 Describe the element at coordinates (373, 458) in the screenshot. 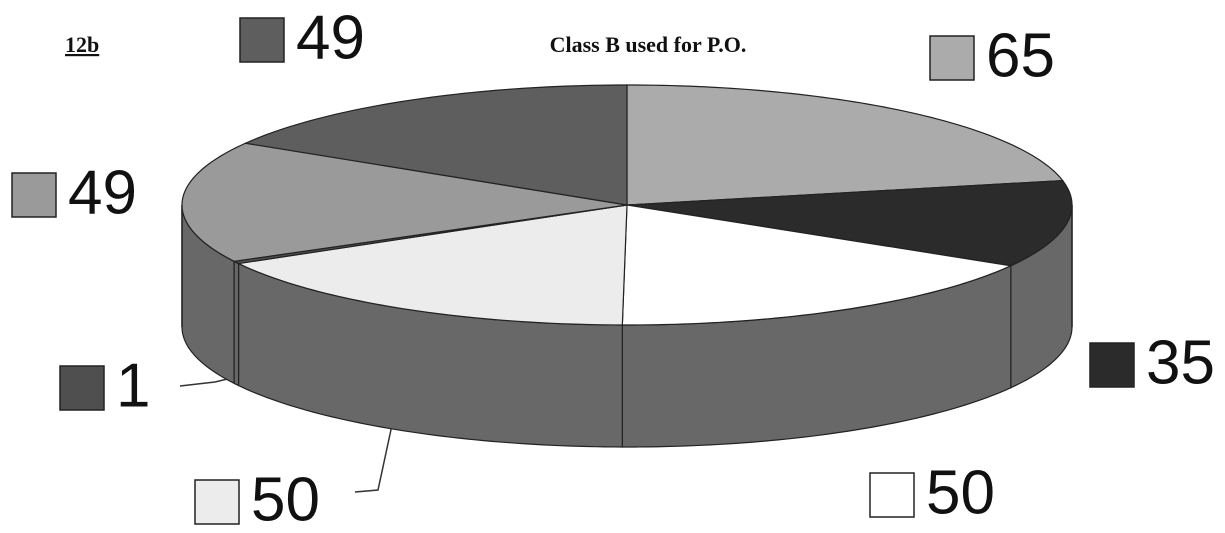

I see `leader-line` at that location.